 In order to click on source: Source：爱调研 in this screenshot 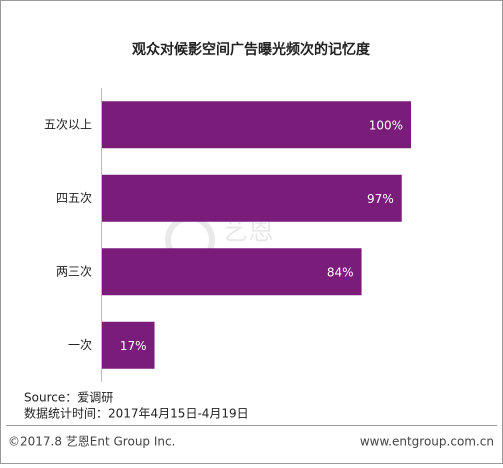, I will do `click(68, 398)`.